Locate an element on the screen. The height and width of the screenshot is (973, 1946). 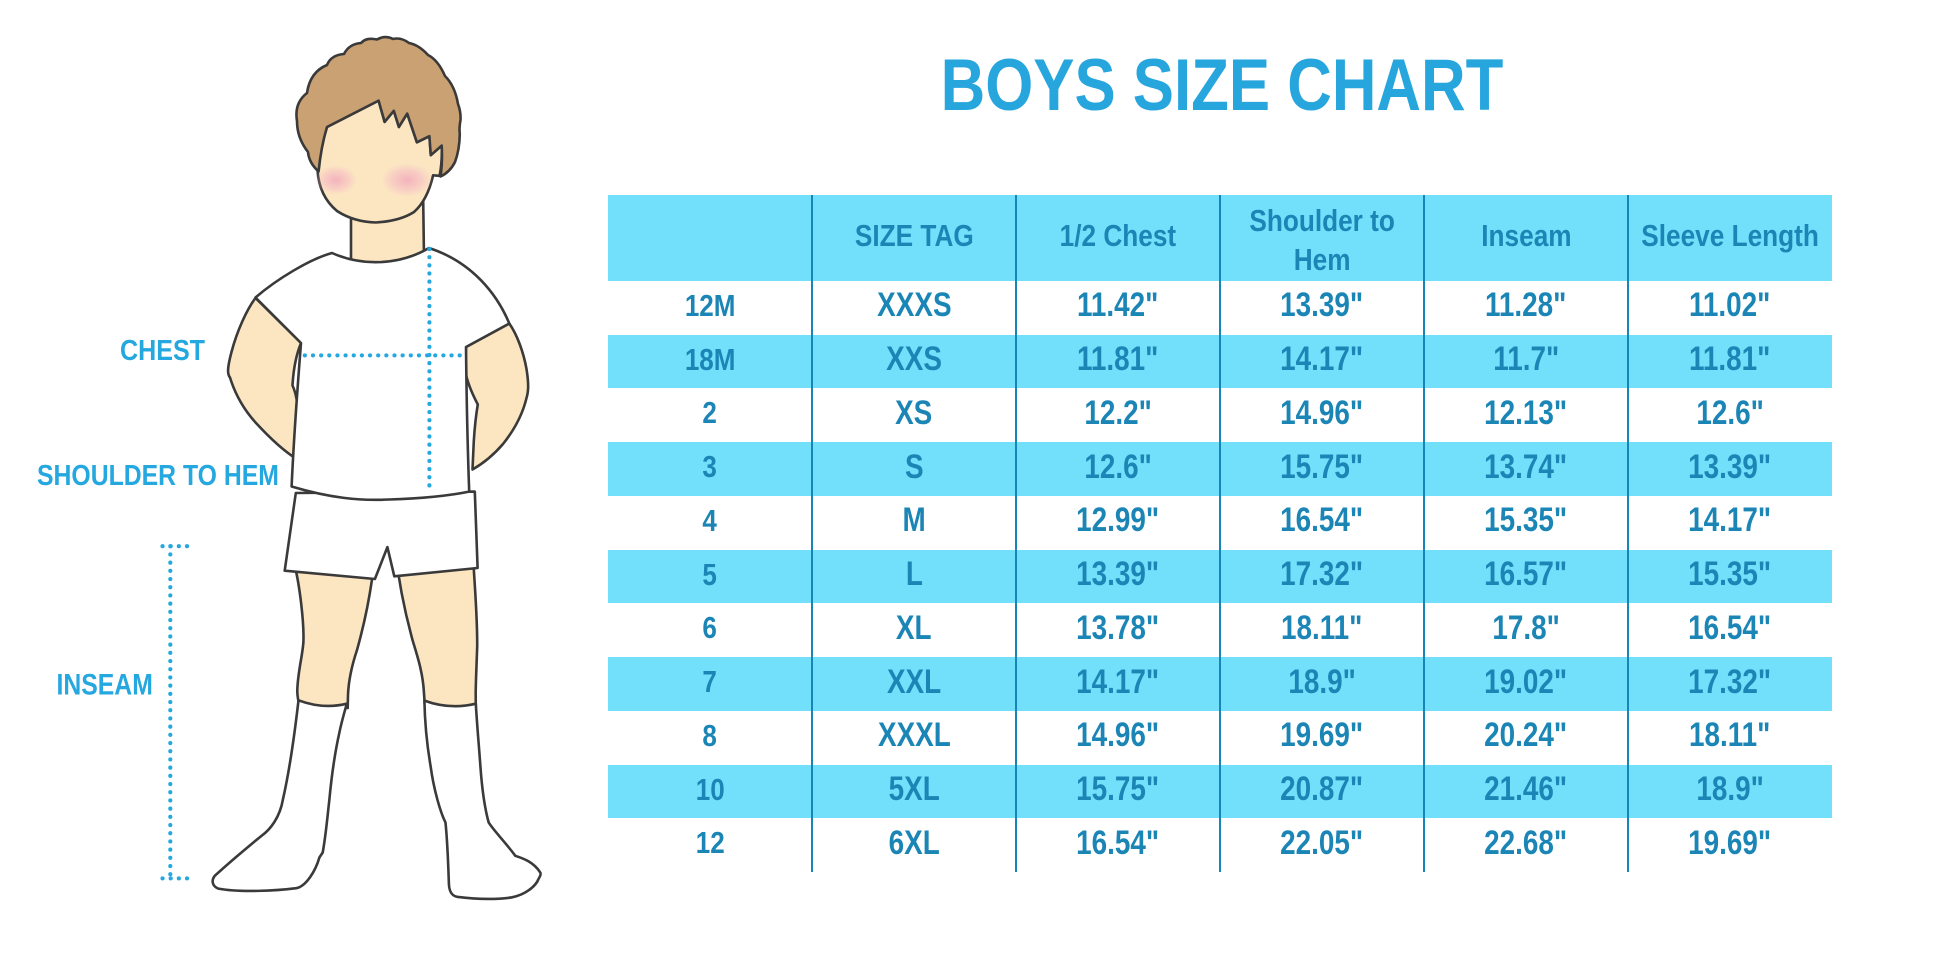
svg-text: SHOULDER TO HEM is located at coordinates (158, 475).